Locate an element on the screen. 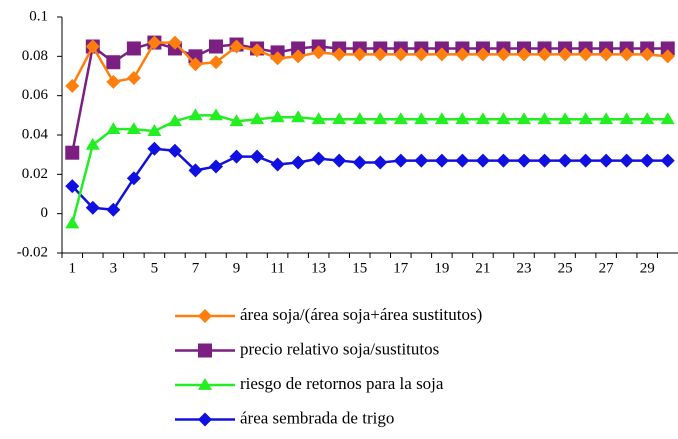 Image resolution: width=678 pixels, height=439 pixels. y-tick-label: -0.02 is located at coordinates (32, 252).